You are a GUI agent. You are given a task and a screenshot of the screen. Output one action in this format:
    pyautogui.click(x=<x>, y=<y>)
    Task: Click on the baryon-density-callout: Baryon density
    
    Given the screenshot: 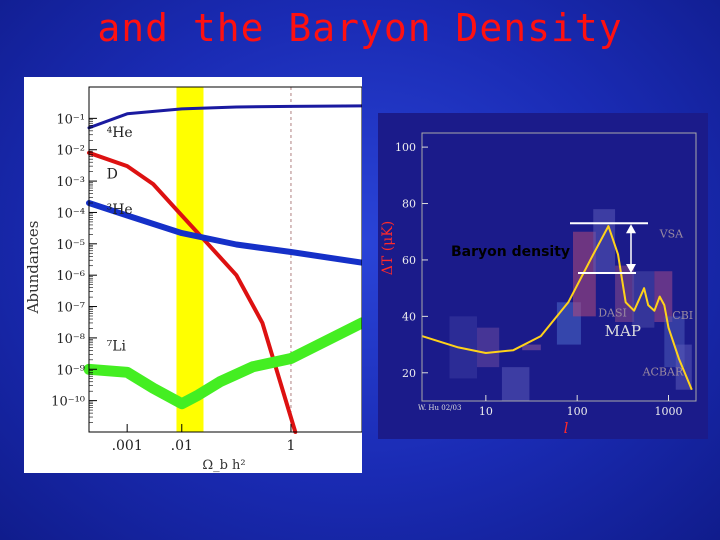 What is the action you would take?
    pyautogui.click(x=511, y=252)
    